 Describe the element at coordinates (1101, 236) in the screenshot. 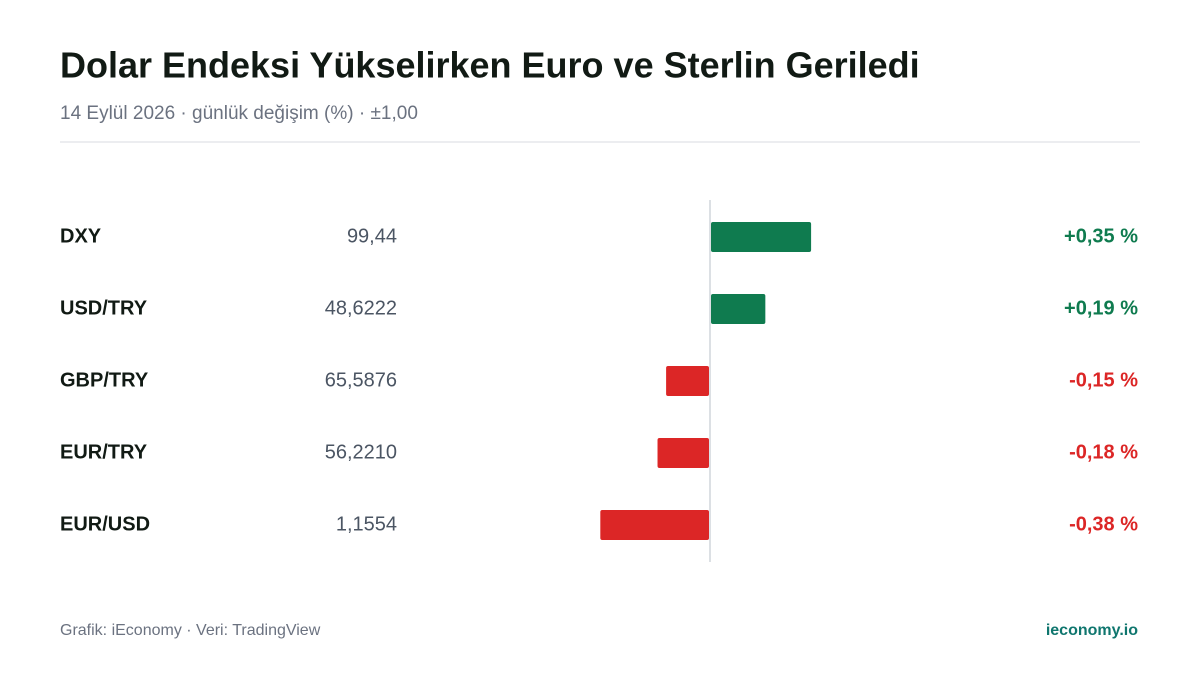

I see `value-label: +0,35 %` at that location.